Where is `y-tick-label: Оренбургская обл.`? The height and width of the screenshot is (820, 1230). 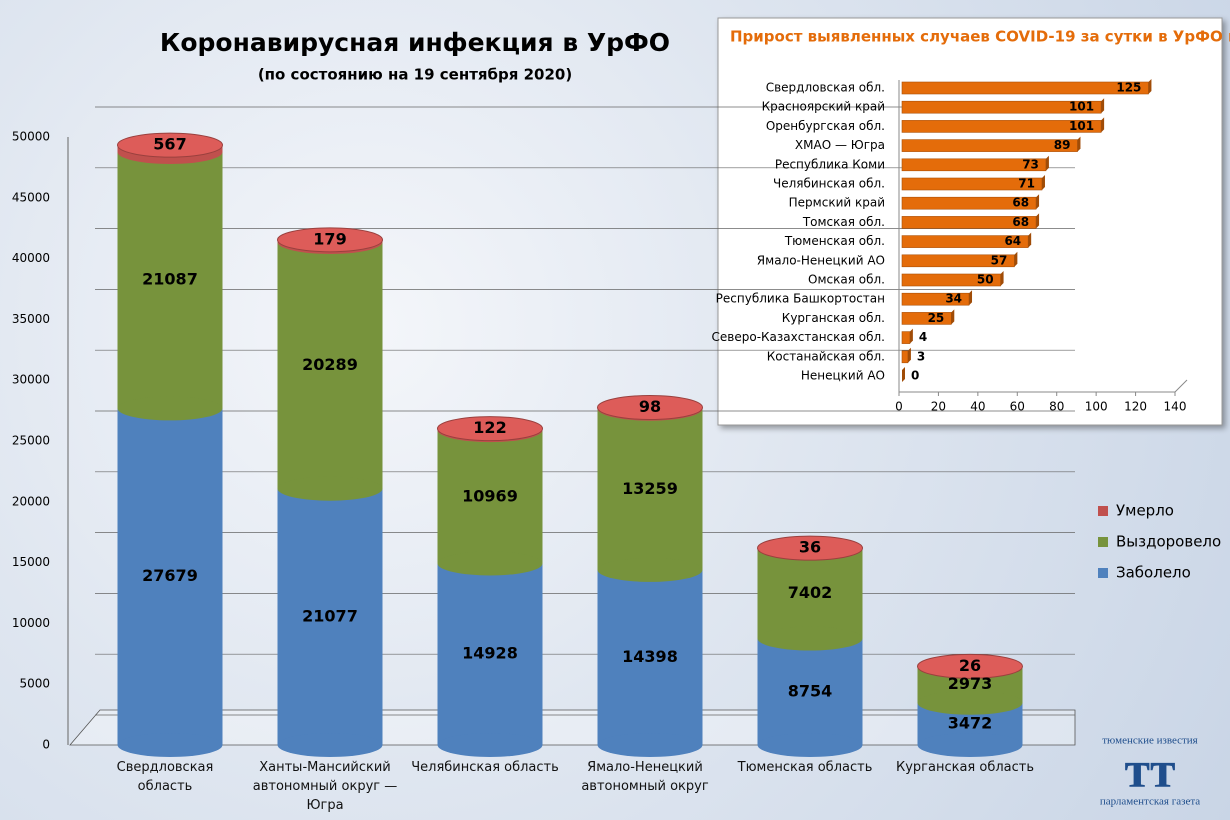
y-tick-label: Оренбургская обл. is located at coordinates (825, 126).